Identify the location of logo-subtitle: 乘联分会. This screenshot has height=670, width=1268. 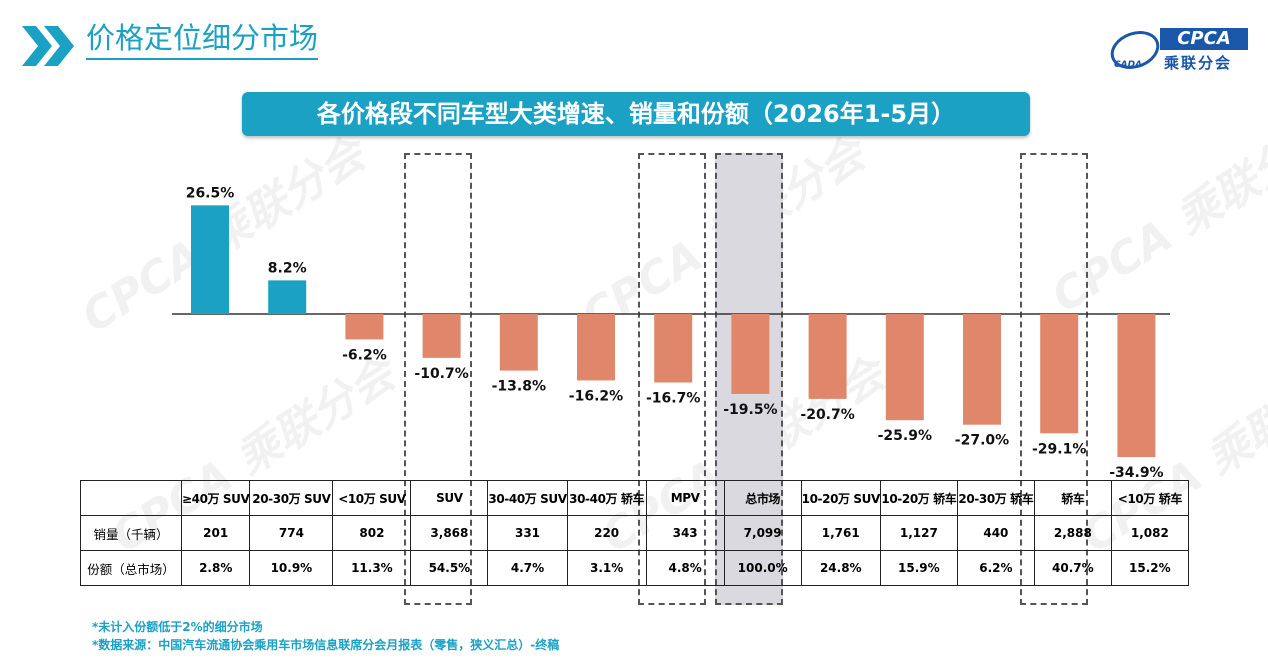
(1198, 63).